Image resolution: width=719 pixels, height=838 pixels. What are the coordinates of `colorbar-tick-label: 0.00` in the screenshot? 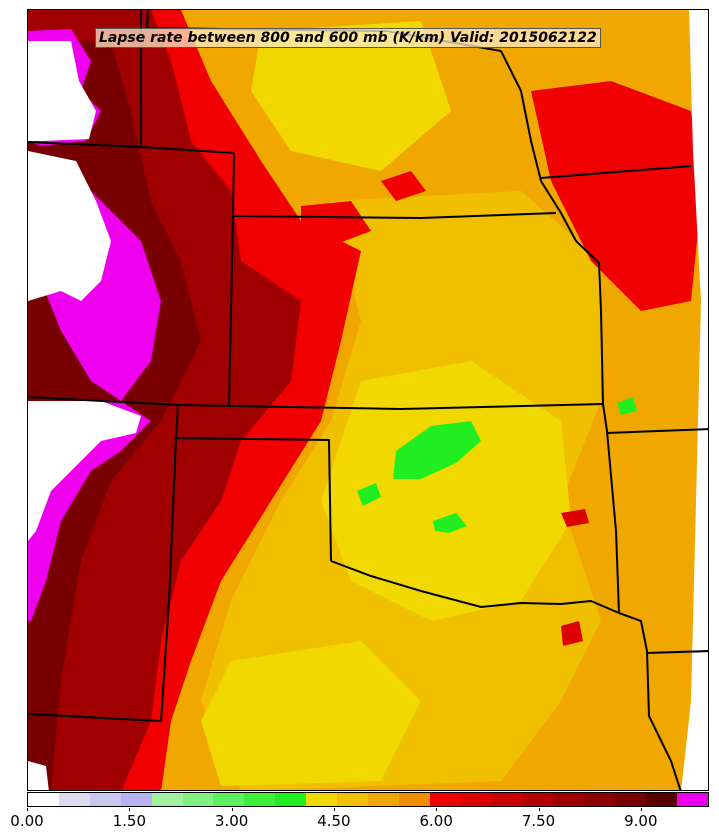 It's located at (27, 821).